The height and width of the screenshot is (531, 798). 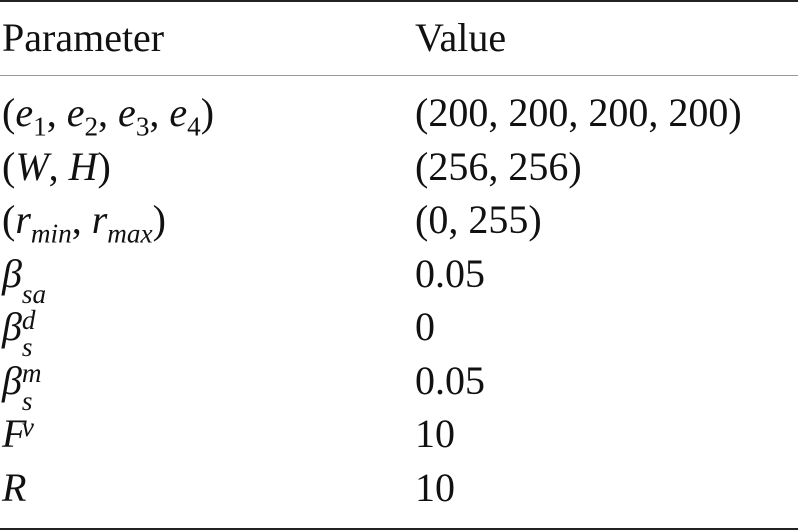 What do you see at coordinates (31, 373) in the screenshot?
I see `subscript: m` at bounding box center [31, 373].